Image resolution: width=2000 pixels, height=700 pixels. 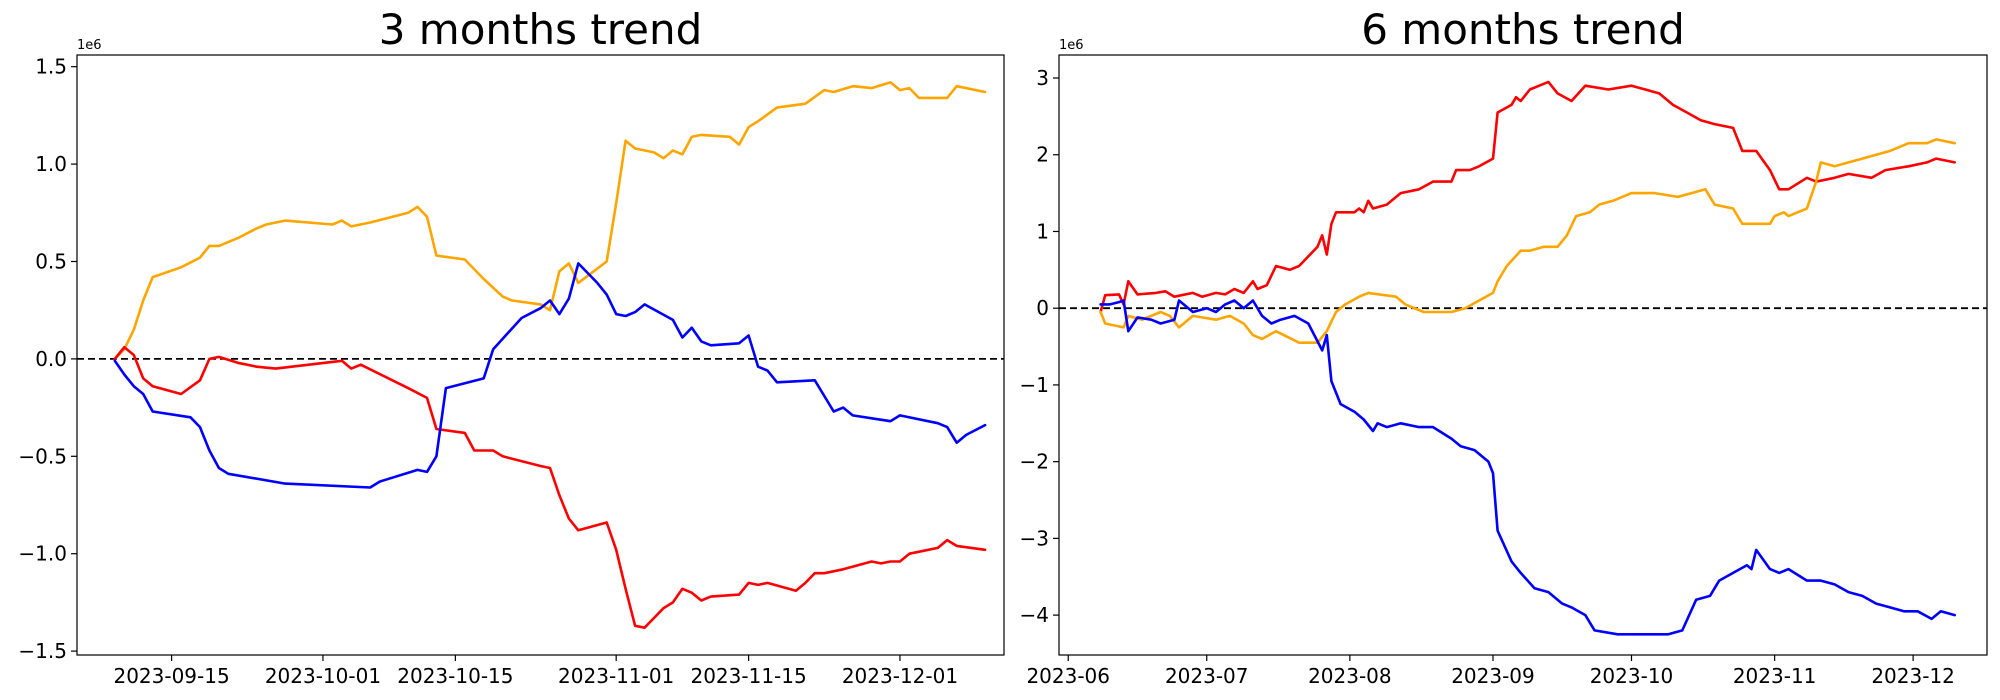 What do you see at coordinates (51, 67) in the screenshot?
I see `y-tick-label: 1.5` at bounding box center [51, 67].